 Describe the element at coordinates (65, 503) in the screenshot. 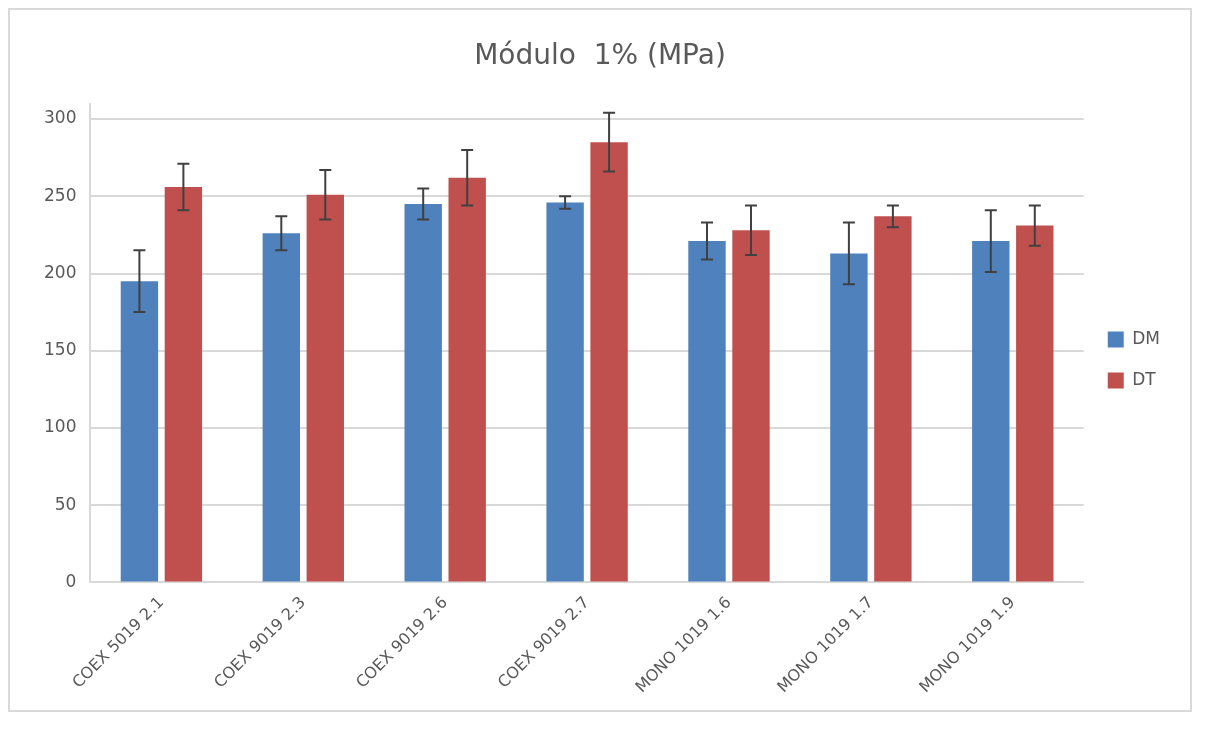

I see `y-tick-label: 50` at that location.